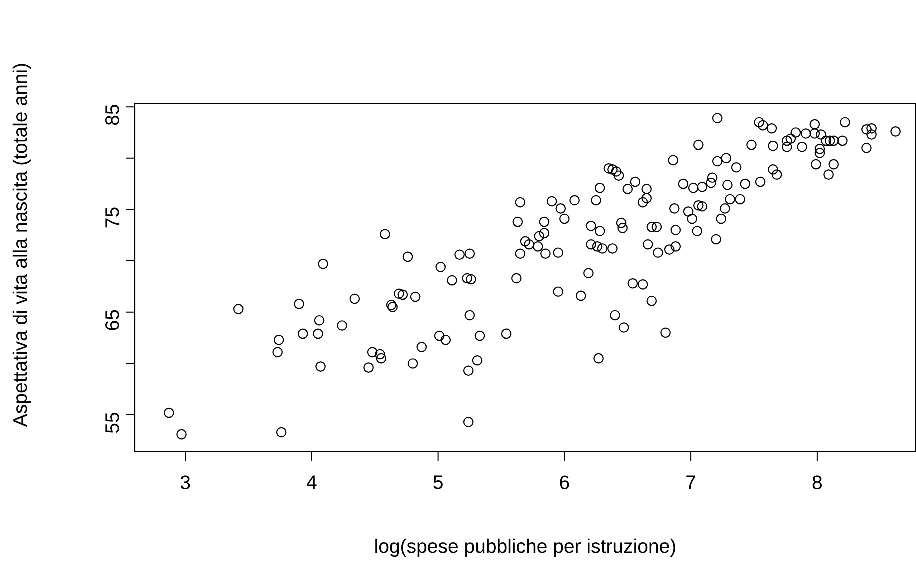 The width and height of the screenshot is (916, 581). What do you see at coordinates (438, 483) in the screenshot?
I see `x-tick-label: 5` at bounding box center [438, 483].